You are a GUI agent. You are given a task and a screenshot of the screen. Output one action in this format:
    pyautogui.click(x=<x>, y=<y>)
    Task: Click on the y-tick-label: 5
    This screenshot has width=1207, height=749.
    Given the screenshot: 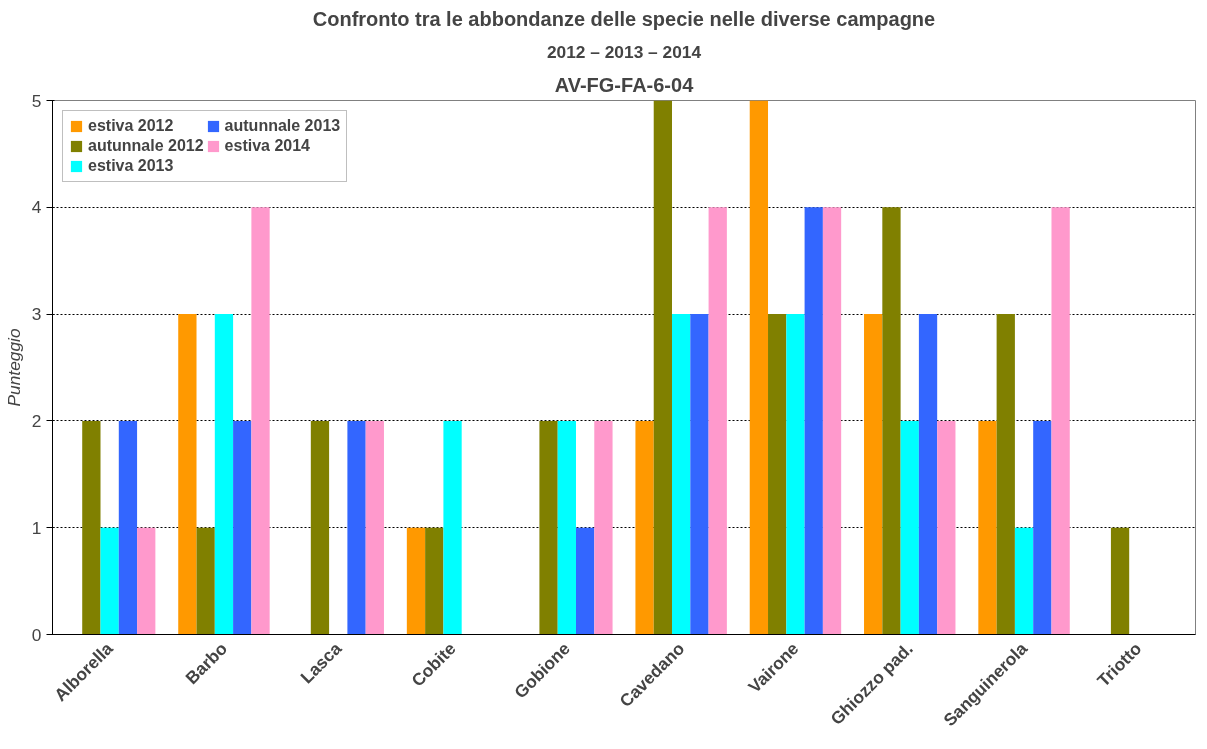 What is the action you would take?
    pyautogui.click(x=36, y=100)
    